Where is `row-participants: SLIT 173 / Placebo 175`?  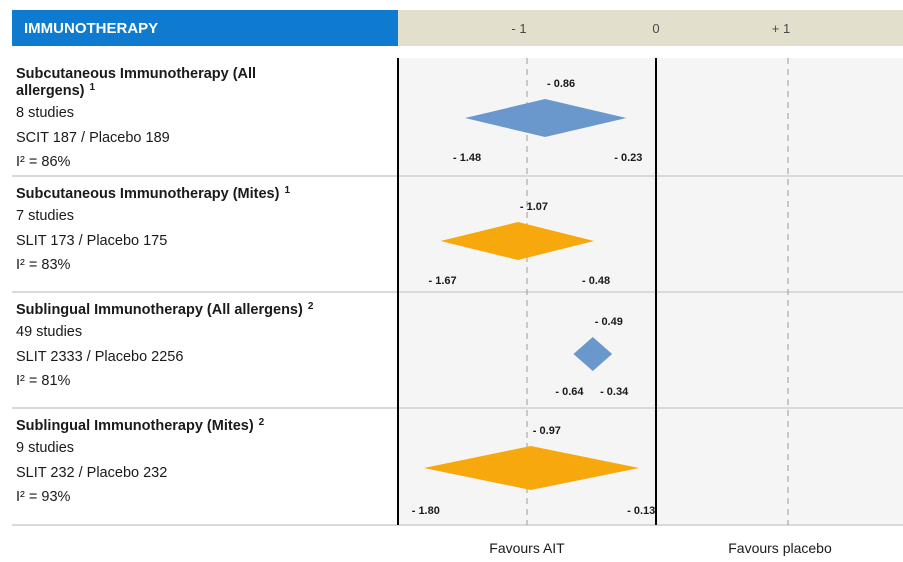
row-participants: SLIT 173 / Placebo 175 is located at coordinates (91, 241).